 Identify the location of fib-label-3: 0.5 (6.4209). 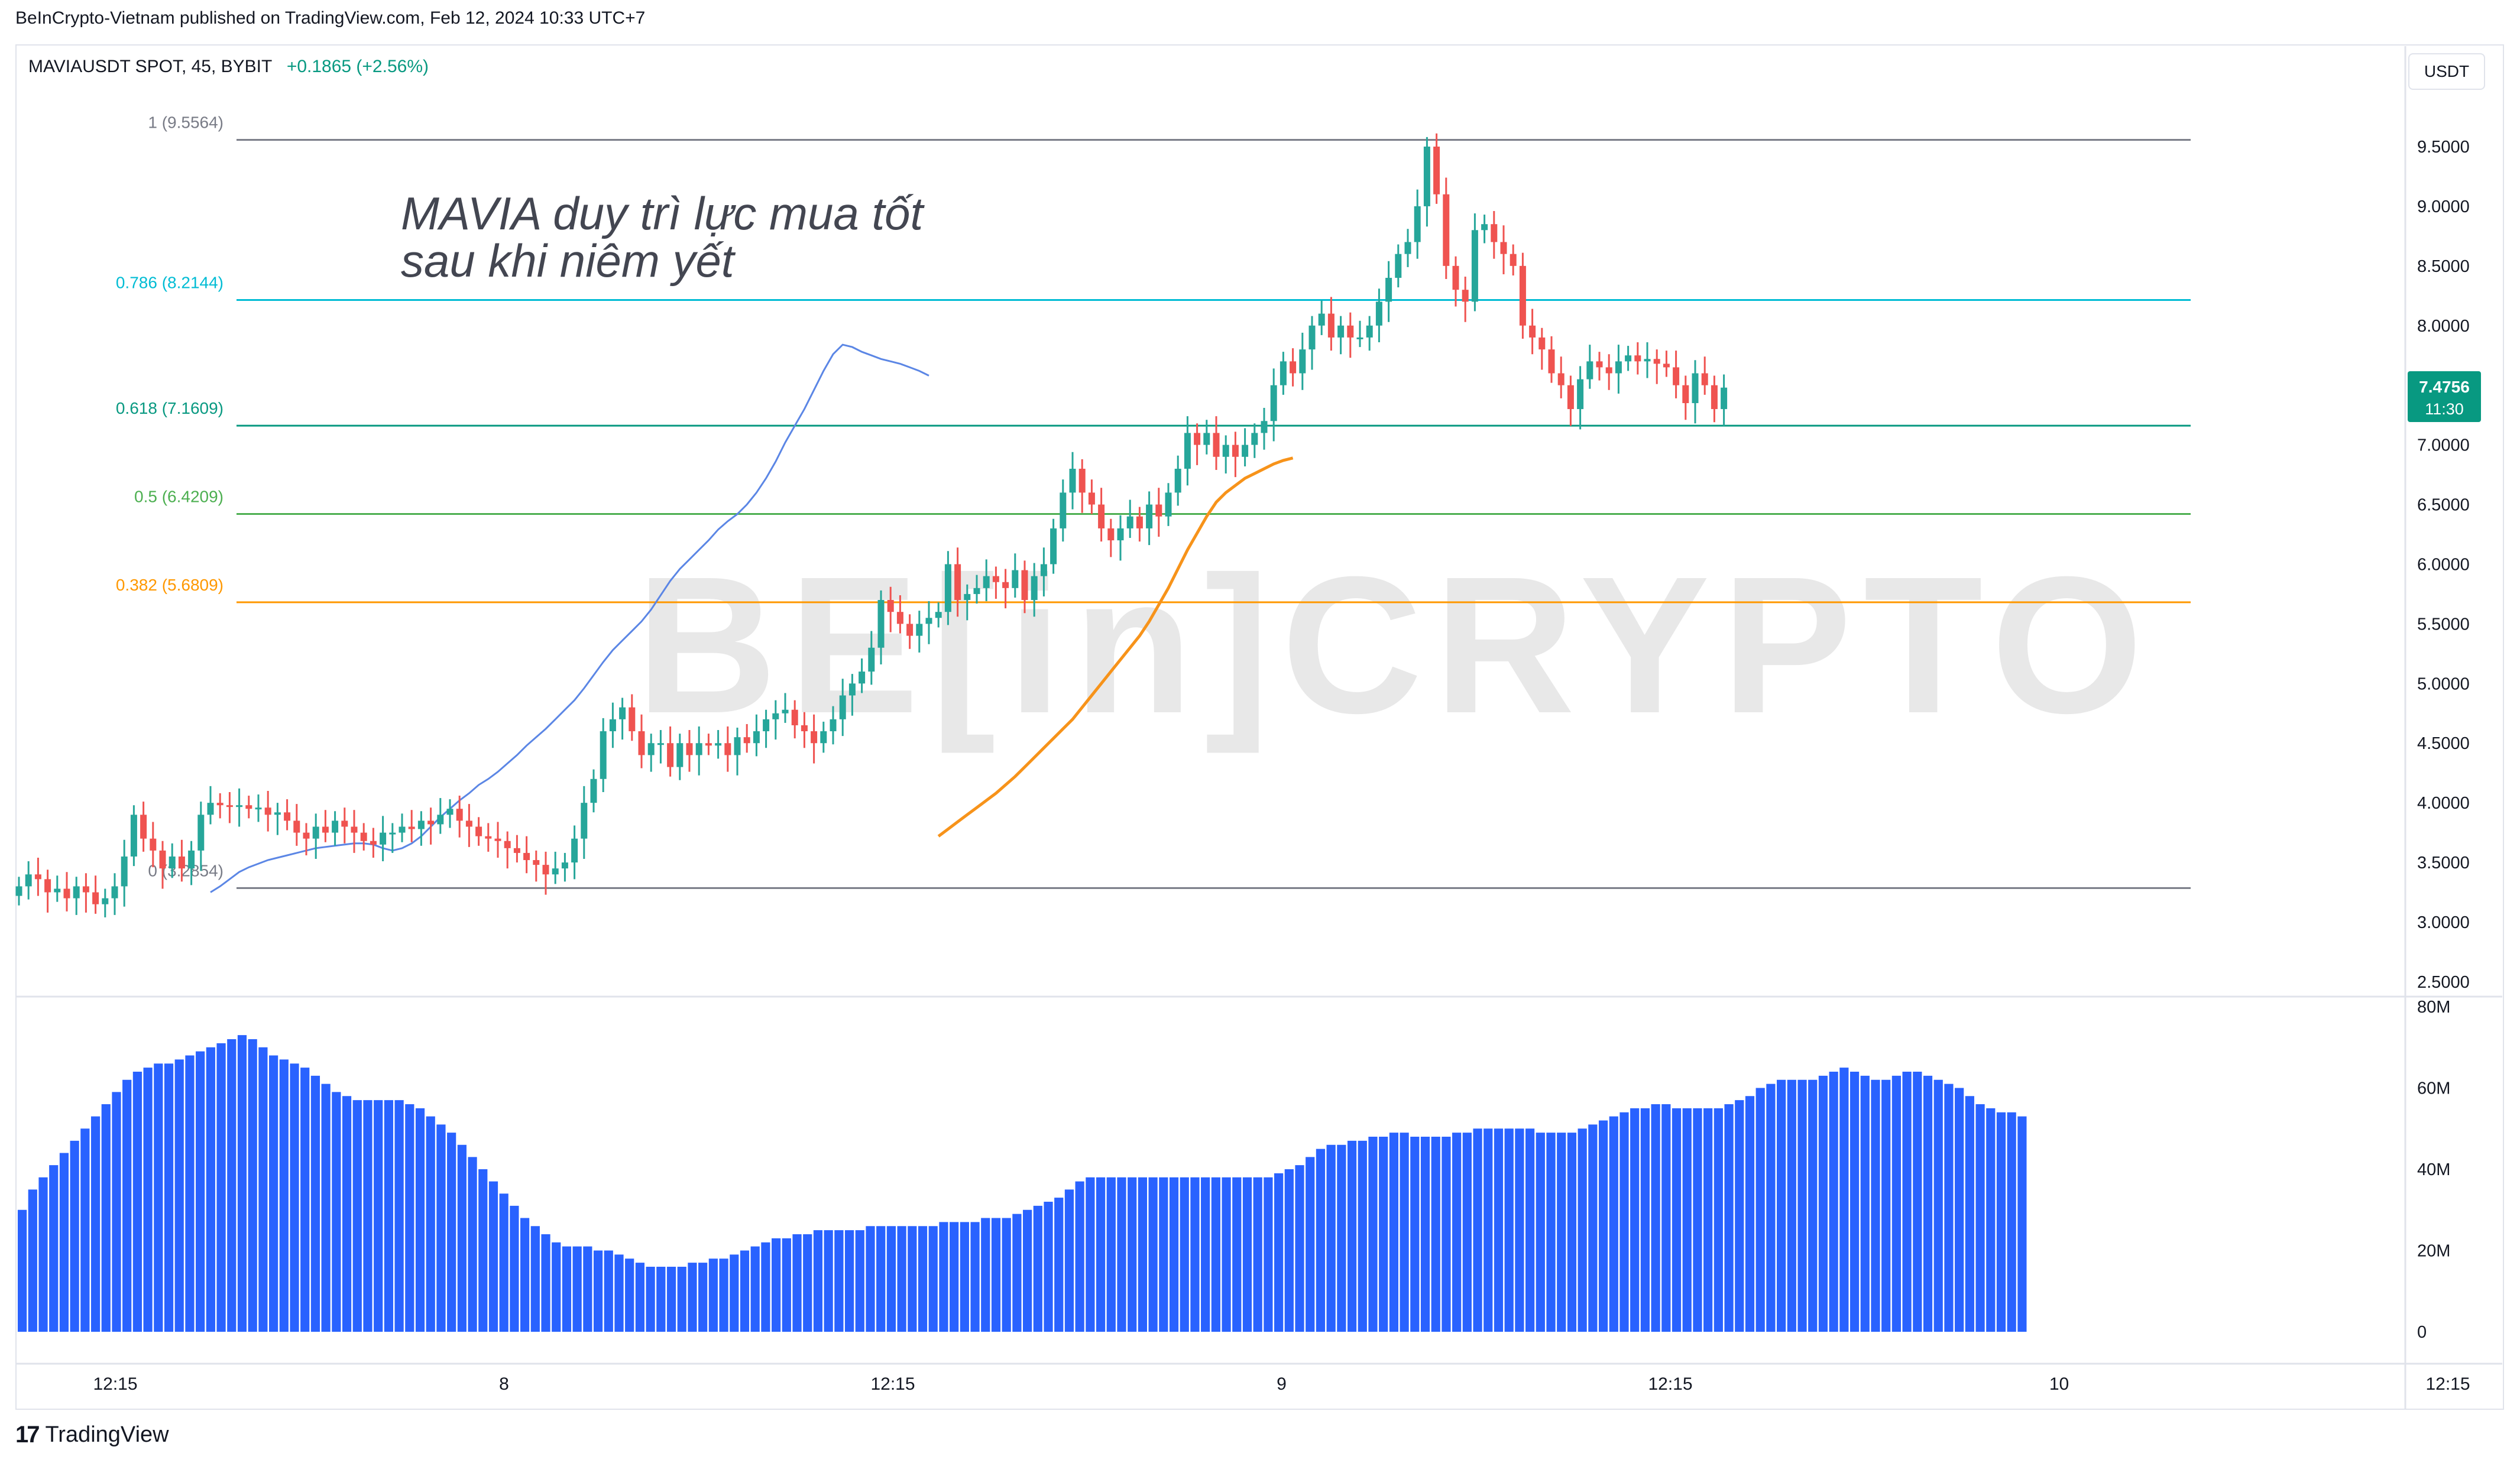
(179, 497).